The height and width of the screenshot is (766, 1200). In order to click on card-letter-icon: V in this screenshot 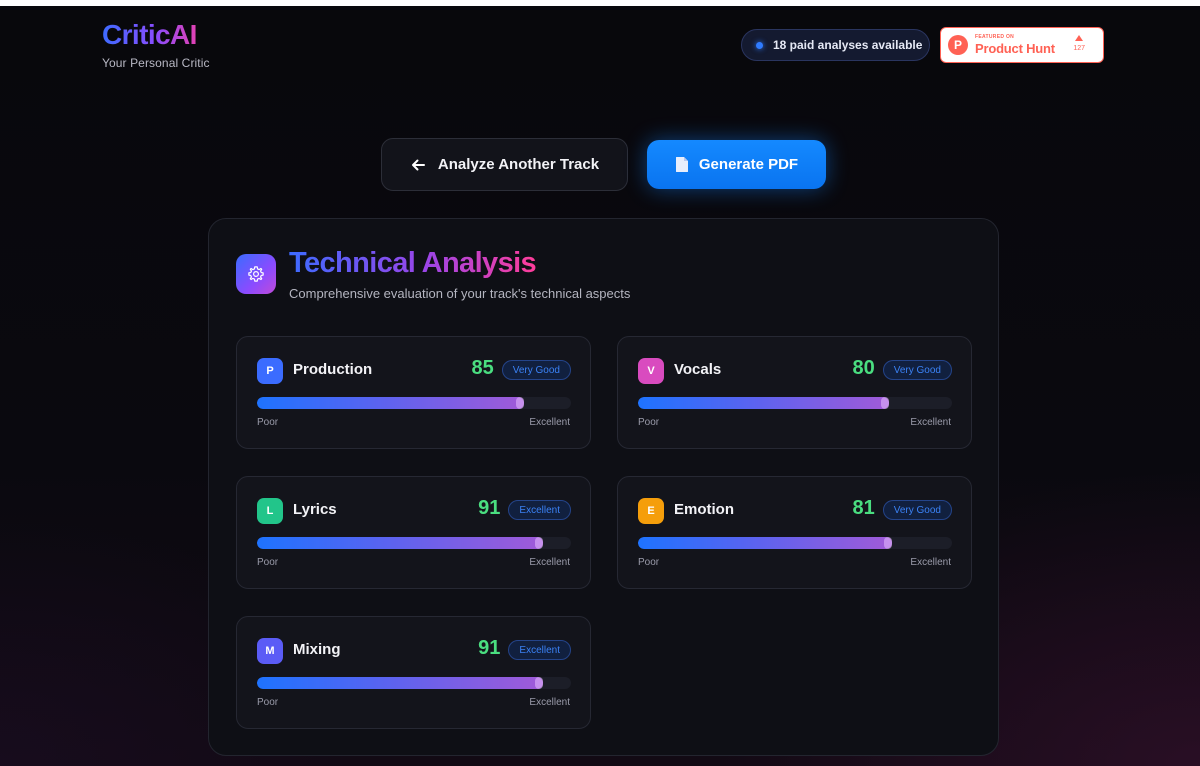, I will do `click(651, 371)`.